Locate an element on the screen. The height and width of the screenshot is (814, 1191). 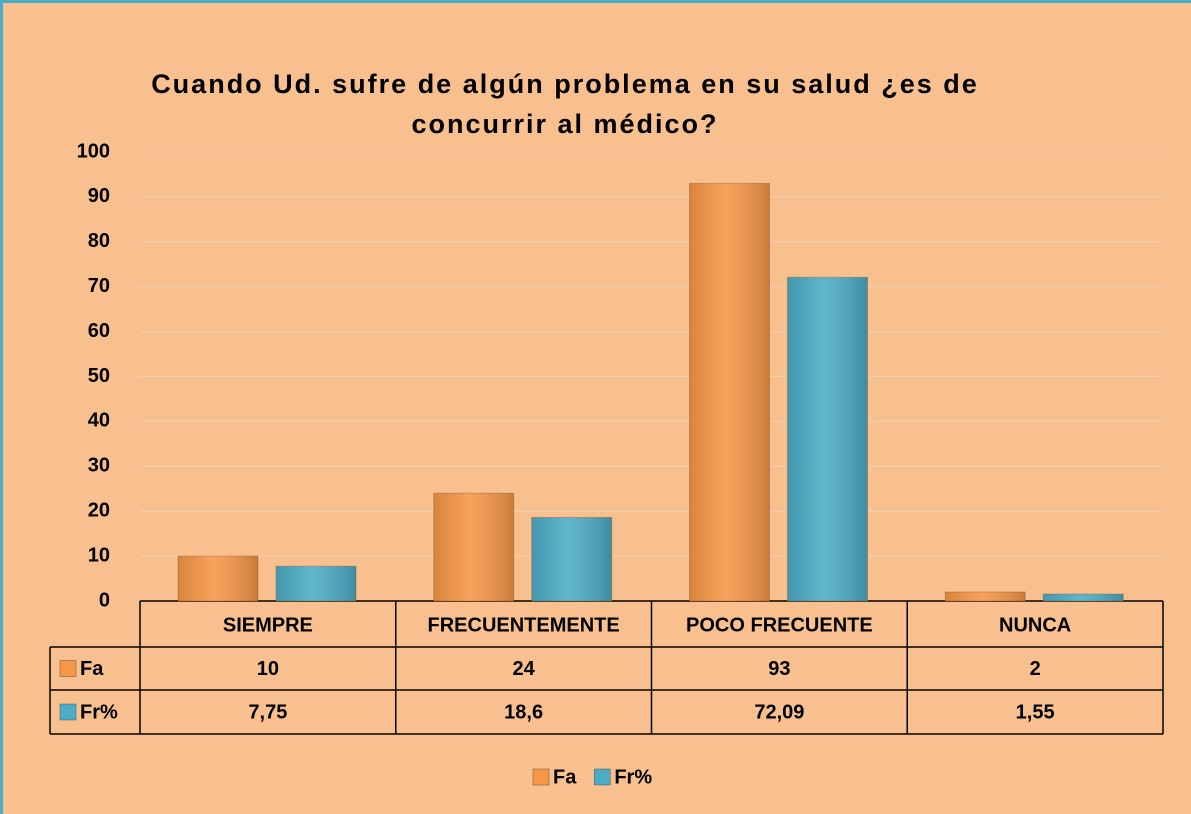
x-tick-label: POCO FRECUENTE is located at coordinates (779, 625).